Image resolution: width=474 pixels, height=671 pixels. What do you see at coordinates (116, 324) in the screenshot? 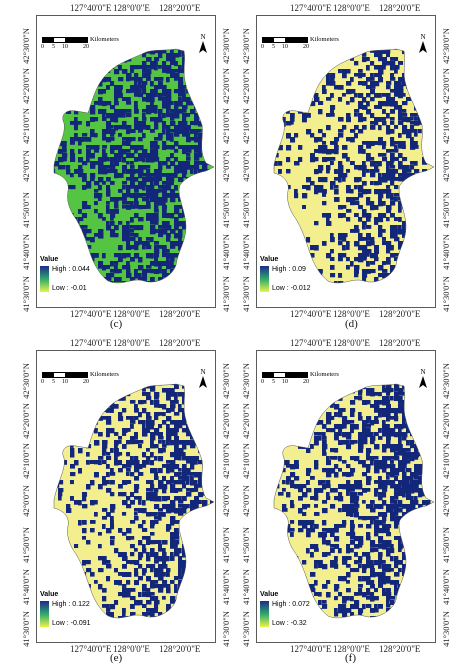
I see `panel-caption: (c)` at bounding box center [116, 324].